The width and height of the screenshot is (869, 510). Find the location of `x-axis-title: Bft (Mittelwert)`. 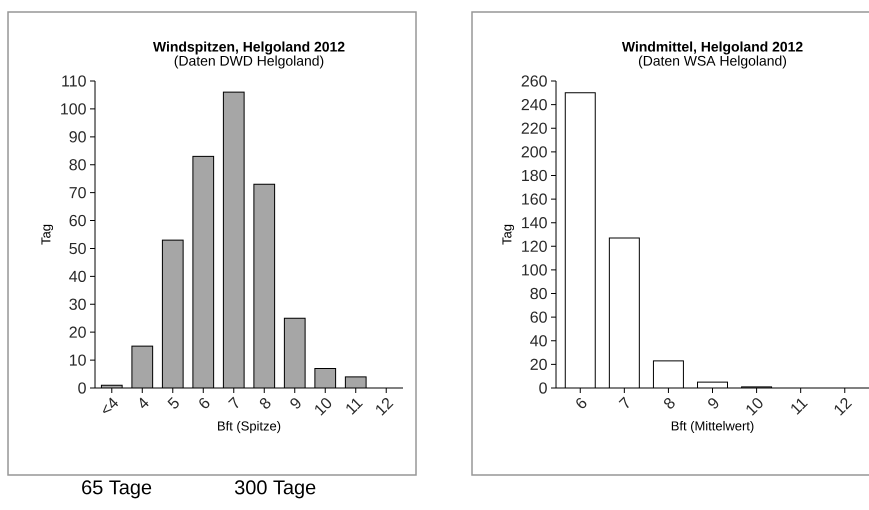

x-axis-title: Bft (Mittelwert) is located at coordinates (713, 427).